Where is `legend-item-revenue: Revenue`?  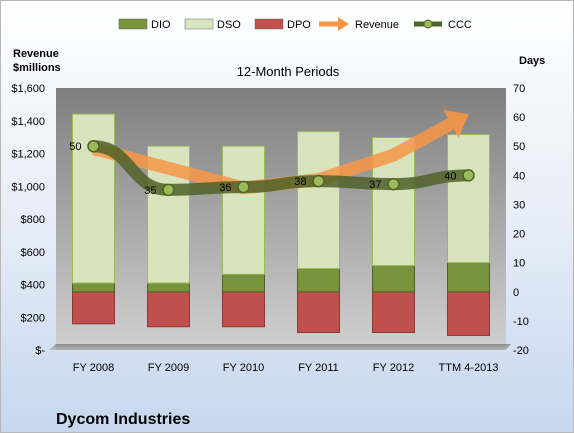 legend-item-revenue: Revenue is located at coordinates (359, 24).